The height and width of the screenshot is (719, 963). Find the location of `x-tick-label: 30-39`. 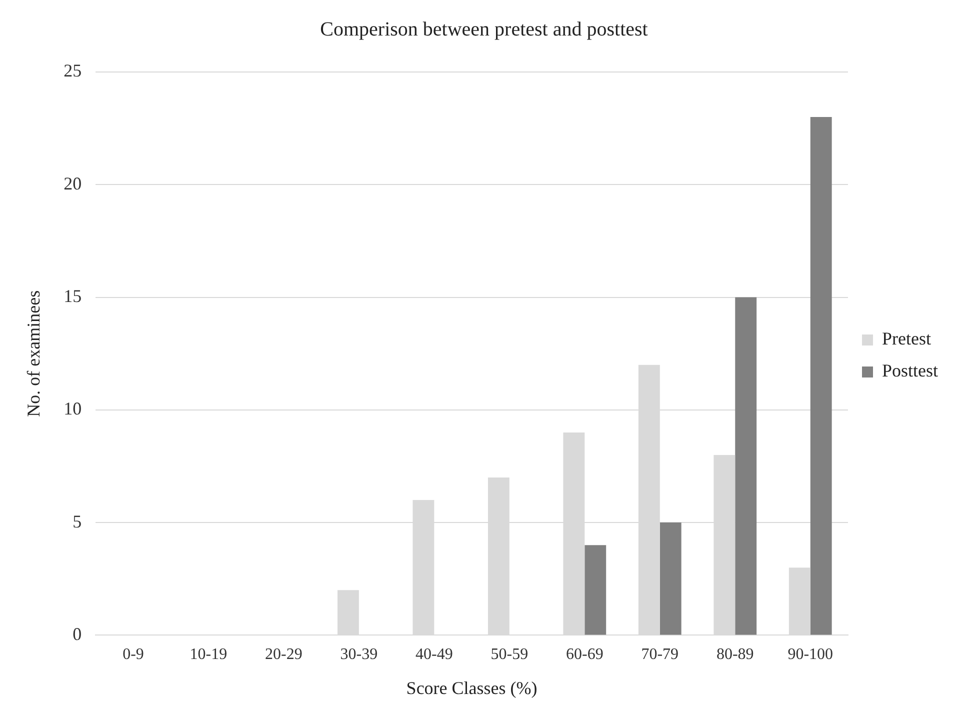

x-tick-label: 30-39 is located at coordinates (359, 655).